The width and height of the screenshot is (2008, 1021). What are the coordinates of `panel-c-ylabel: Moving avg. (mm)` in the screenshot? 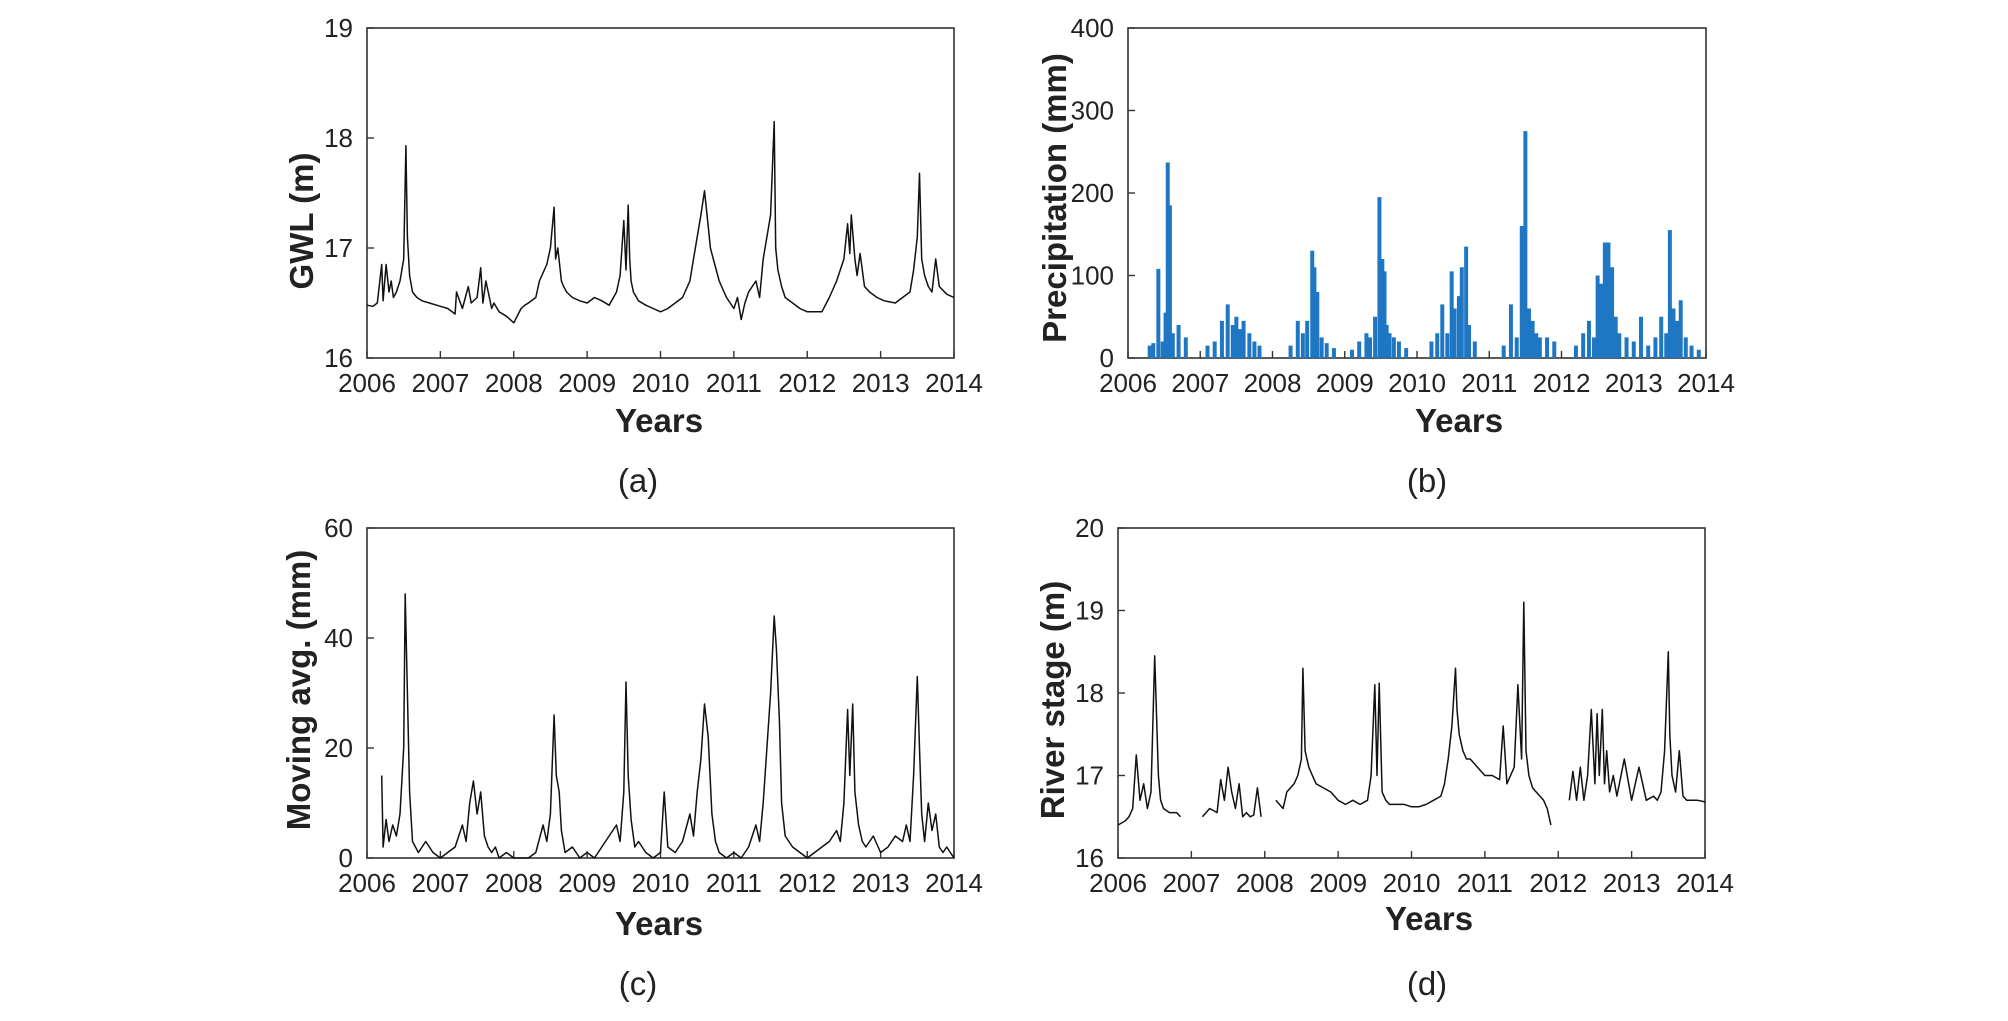 It's located at (298, 690).